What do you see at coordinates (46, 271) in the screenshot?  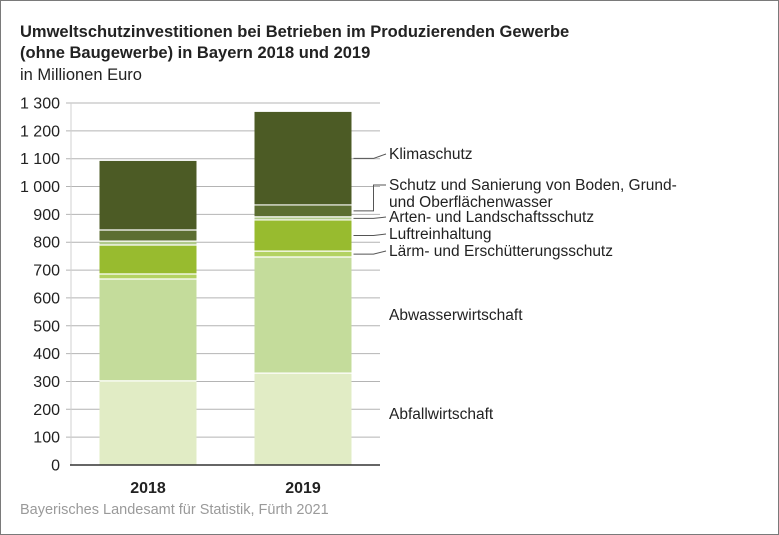 I see `y-tick-label: 700` at bounding box center [46, 271].